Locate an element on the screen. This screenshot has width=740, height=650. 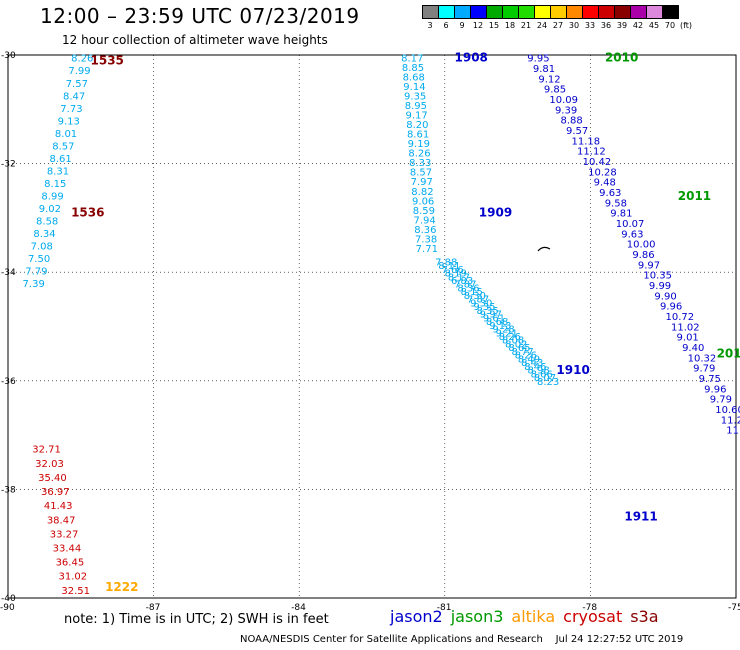
color-scale-label: 27 is located at coordinates (558, 25).